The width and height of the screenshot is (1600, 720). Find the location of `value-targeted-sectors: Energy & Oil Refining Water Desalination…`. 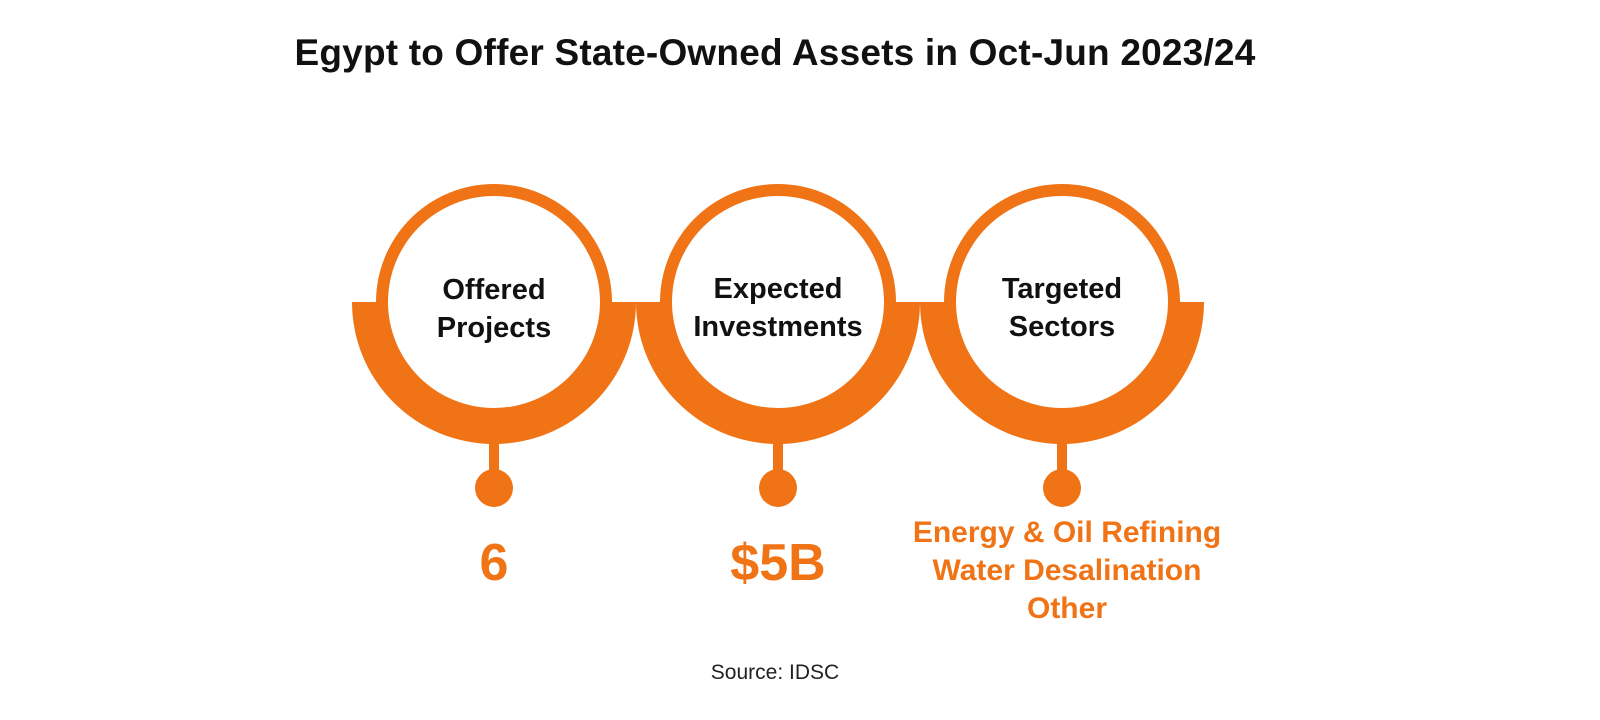

value-targeted-sectors: Energy & Oil Refining Water Desalination… is located at coordinates (1067, 570).